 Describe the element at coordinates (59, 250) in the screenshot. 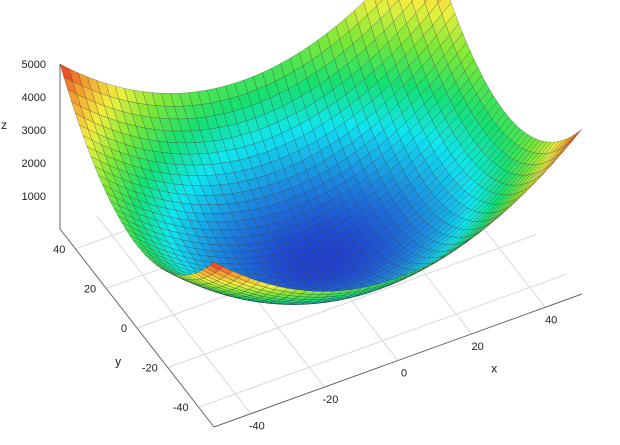

I see `y-tick-label: 40` at that location.